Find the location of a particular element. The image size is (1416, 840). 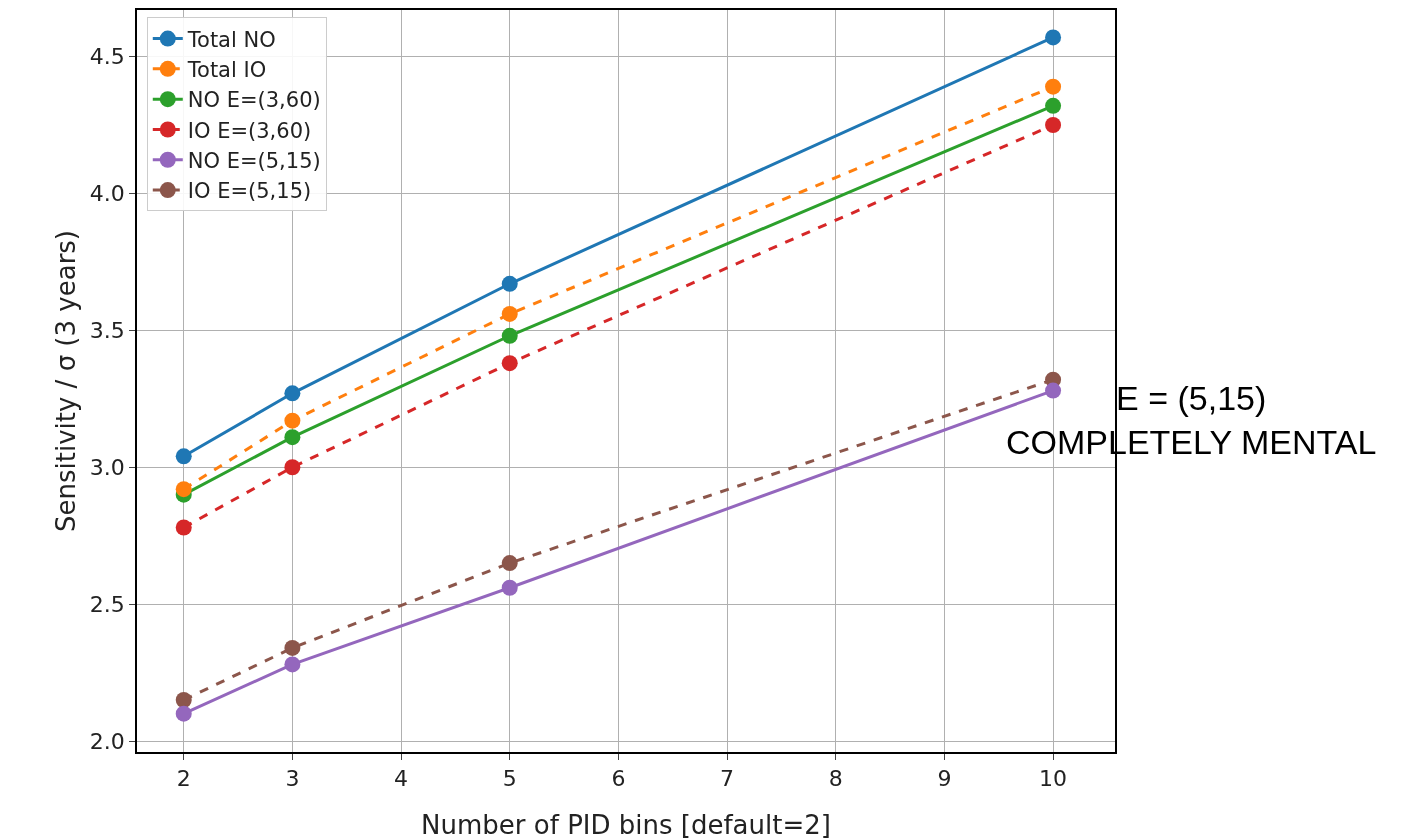

x-tick-label: 8 is located at coordinates (835, 779).